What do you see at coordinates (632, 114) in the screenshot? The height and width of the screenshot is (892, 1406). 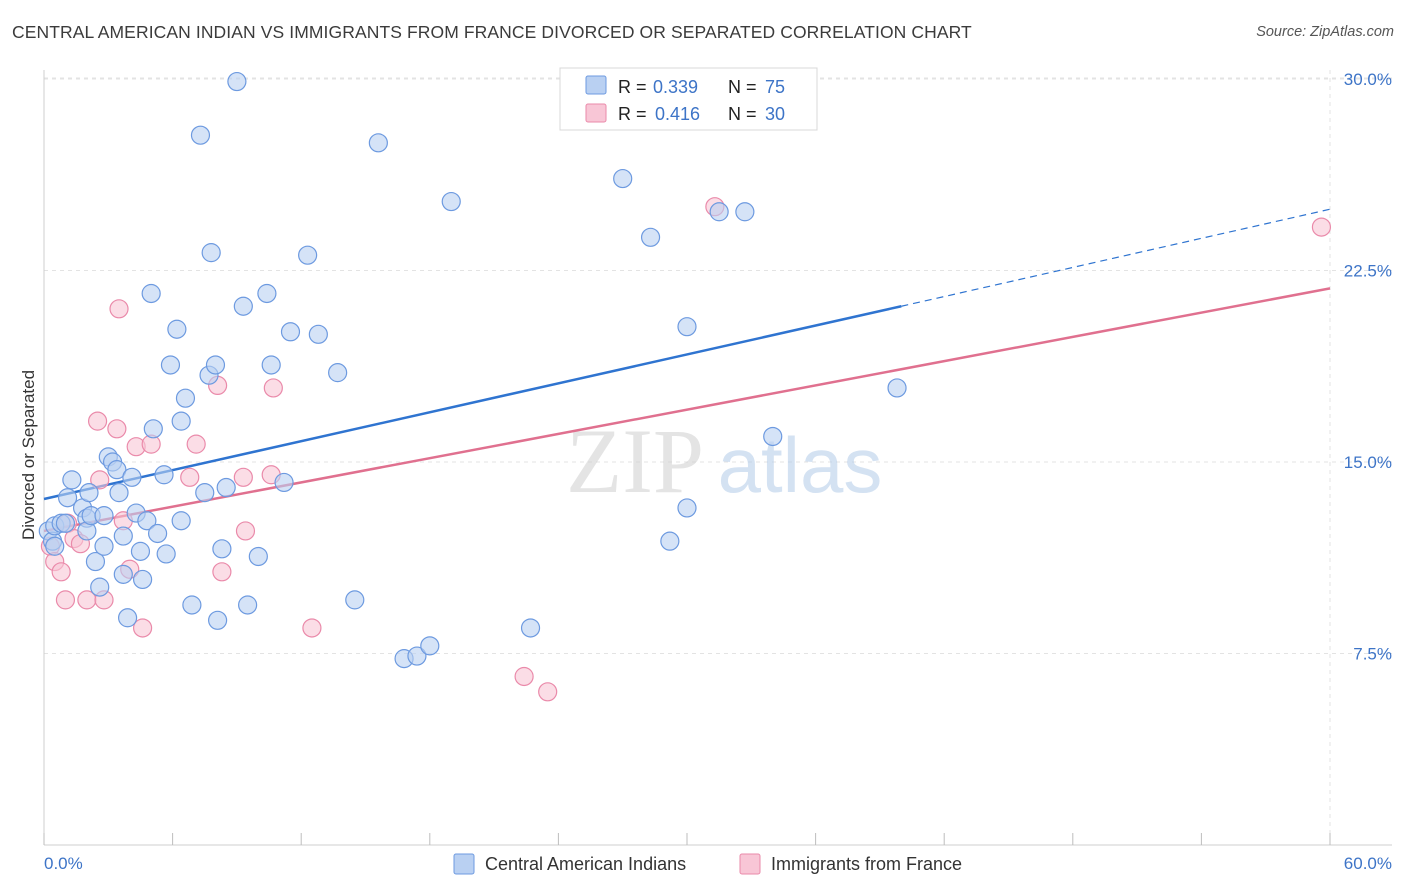 I see `legend-r-label-2: R =` at bounding box center [632, 114].